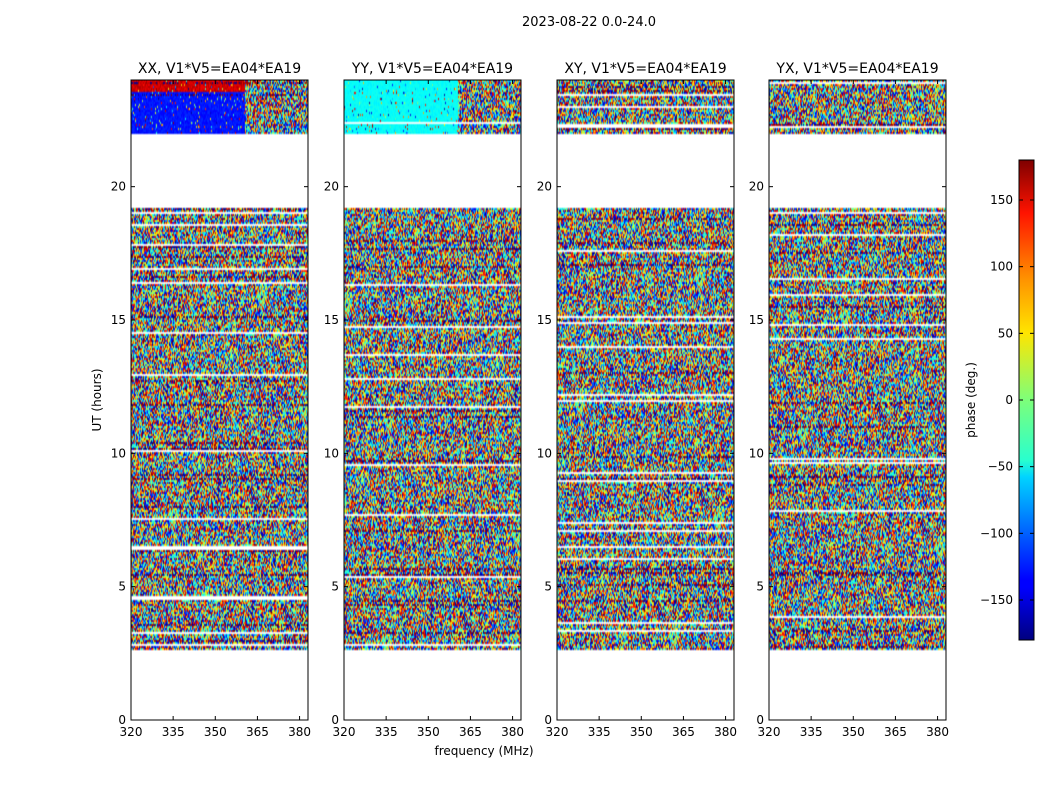 The width and height of the screenshot is (1050, 800). I want to click on colorbar-tick-label: −100, so click(996, 533).